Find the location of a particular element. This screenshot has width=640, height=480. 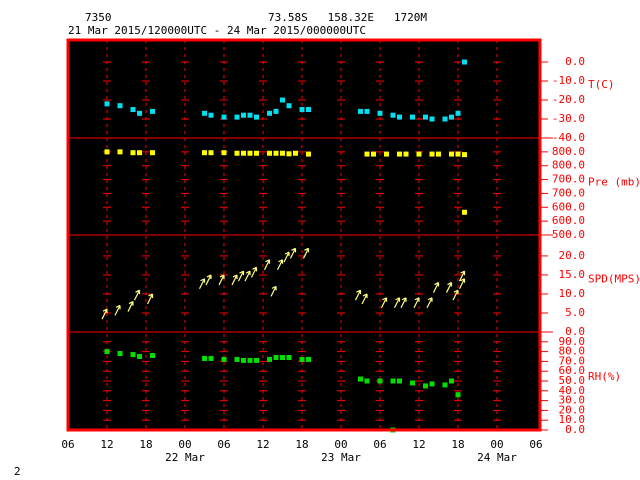

footer: 2 is located at coordinates (17, 471).